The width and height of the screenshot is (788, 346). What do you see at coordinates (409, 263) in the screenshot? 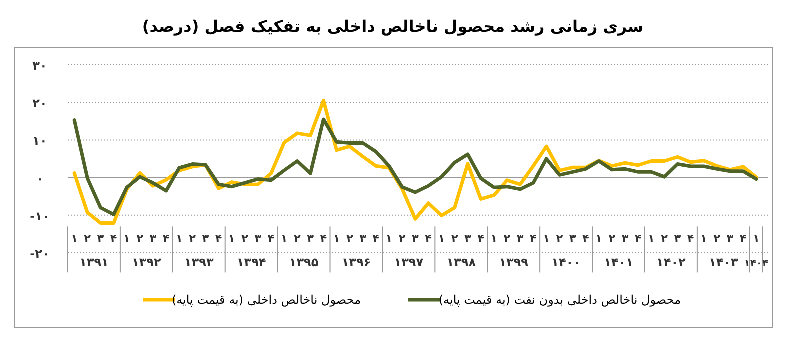
I see `text: ۱۳۹۷` at bounding box center [409, 263].